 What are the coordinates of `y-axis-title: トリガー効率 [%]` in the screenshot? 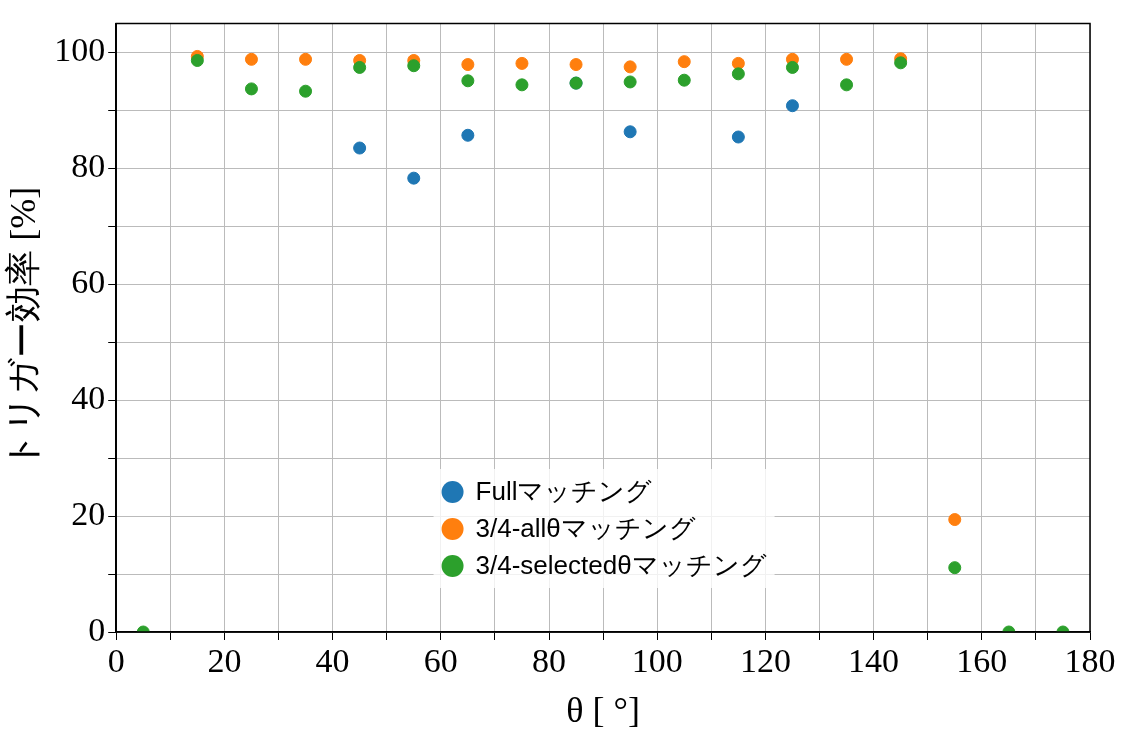 It's located at (23, 327).